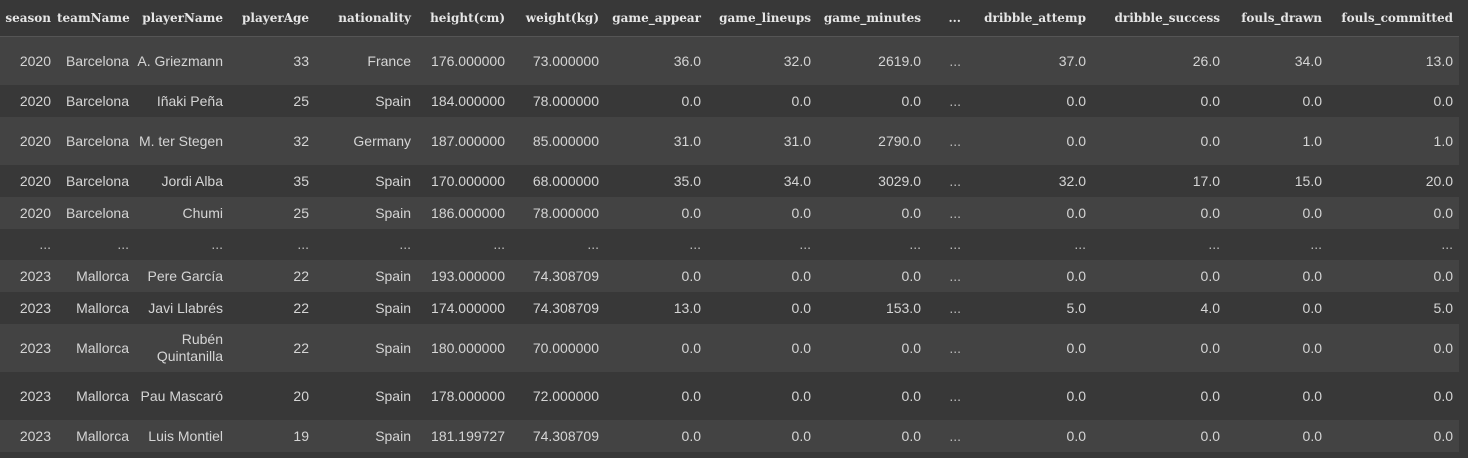 The height and width of the screenshot is (458, 1468). What do you see at coordinates (1206, 180) in the screenshot?
I see `cell-dribble-success: 17.0` at bounding box center [1206, 180].